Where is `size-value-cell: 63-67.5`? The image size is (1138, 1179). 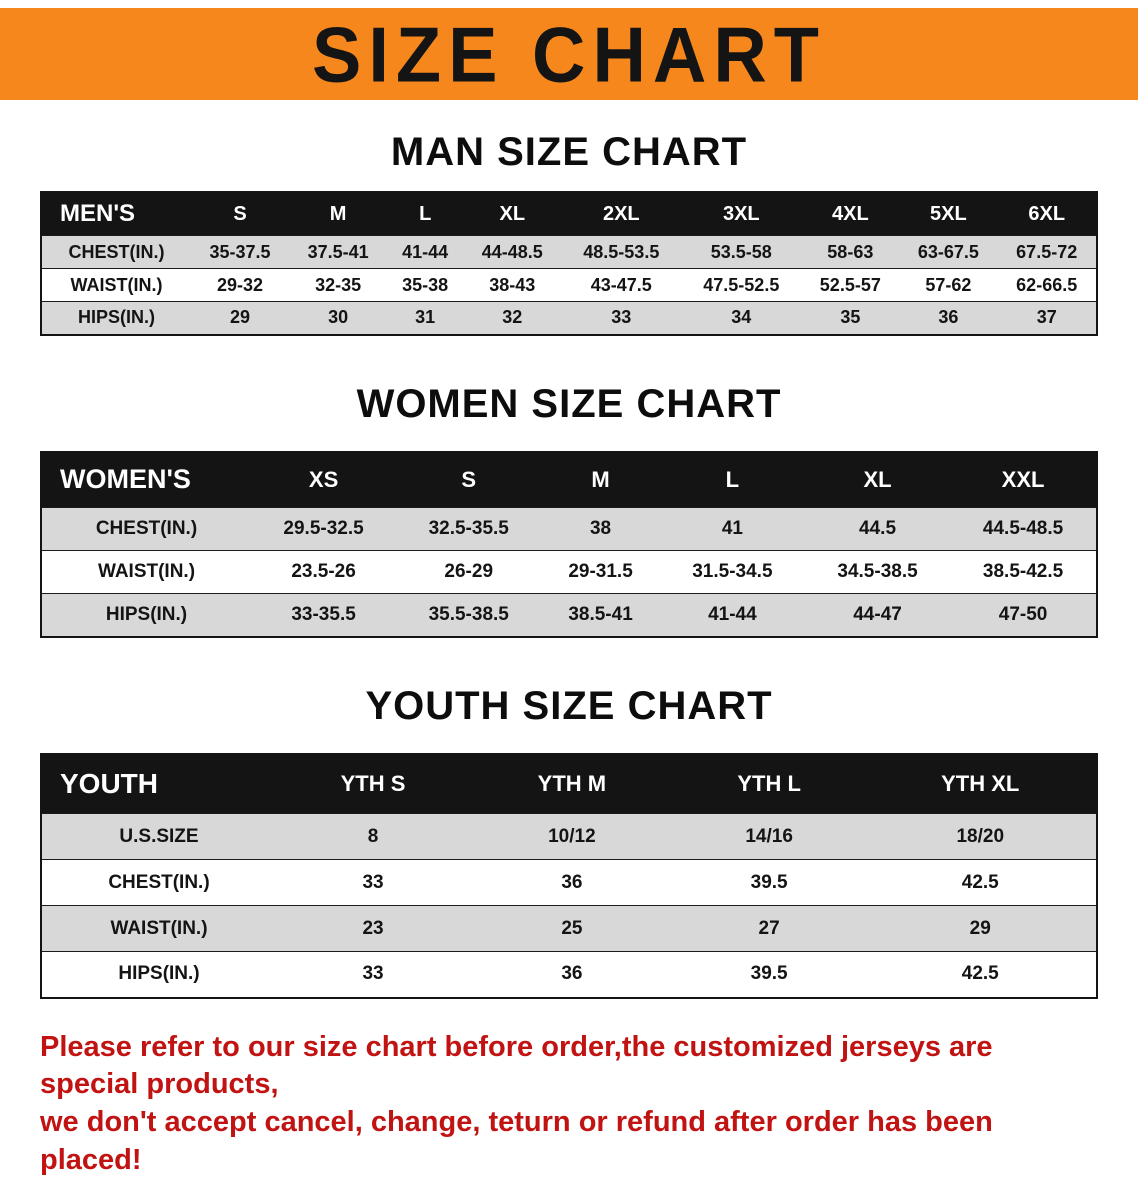
size-value-cell: 63-67.5 is located at coordinates (948, 252).